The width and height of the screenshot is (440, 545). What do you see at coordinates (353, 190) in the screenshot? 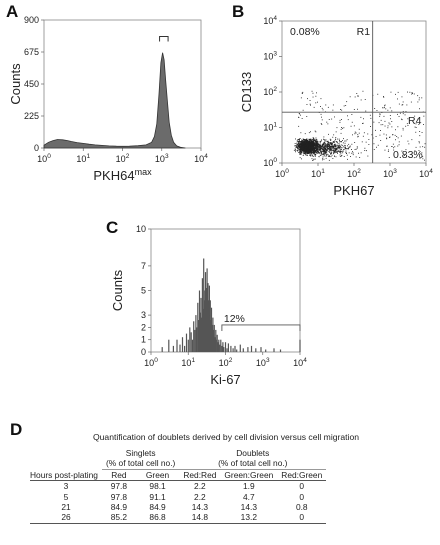
I see `x-axis-label-b: PKH67` at bounding box center [353, 190].